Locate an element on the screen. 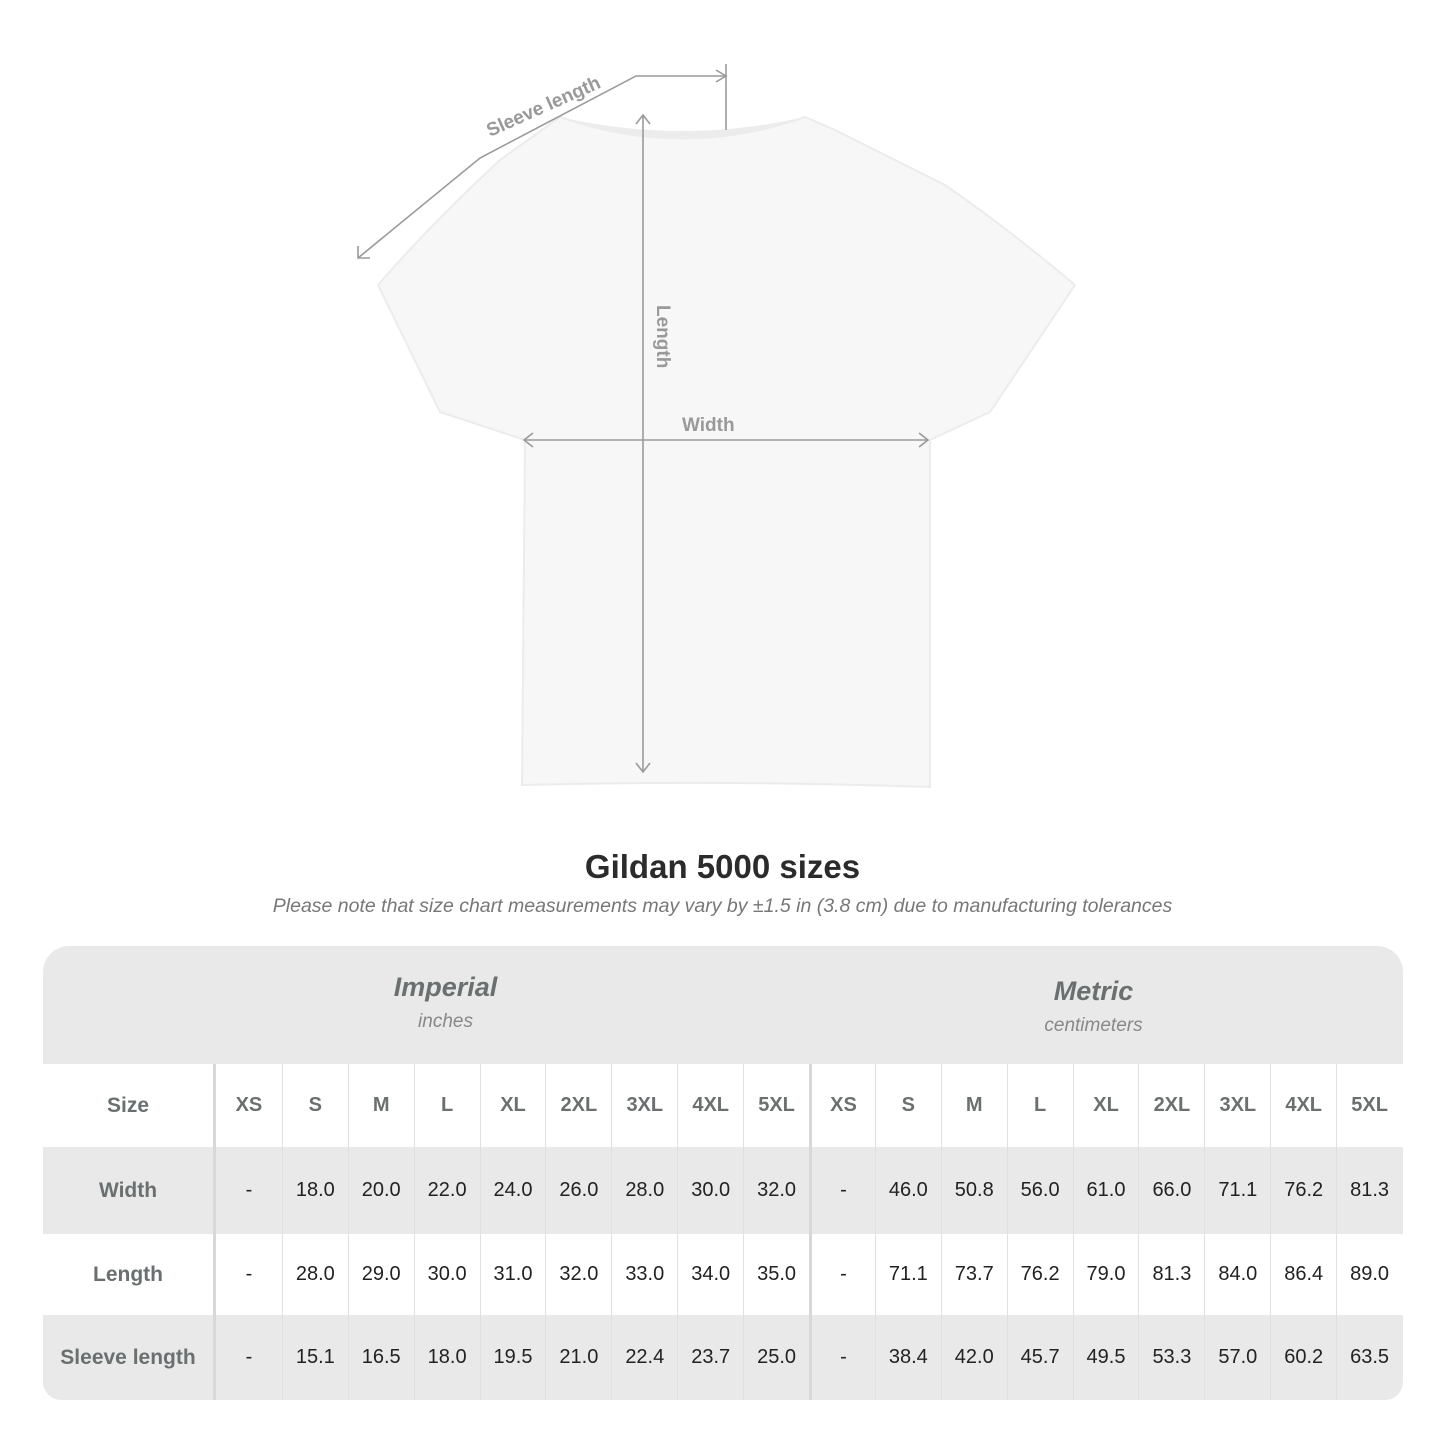  width-arrow-right is located at coordinates (924, 440).